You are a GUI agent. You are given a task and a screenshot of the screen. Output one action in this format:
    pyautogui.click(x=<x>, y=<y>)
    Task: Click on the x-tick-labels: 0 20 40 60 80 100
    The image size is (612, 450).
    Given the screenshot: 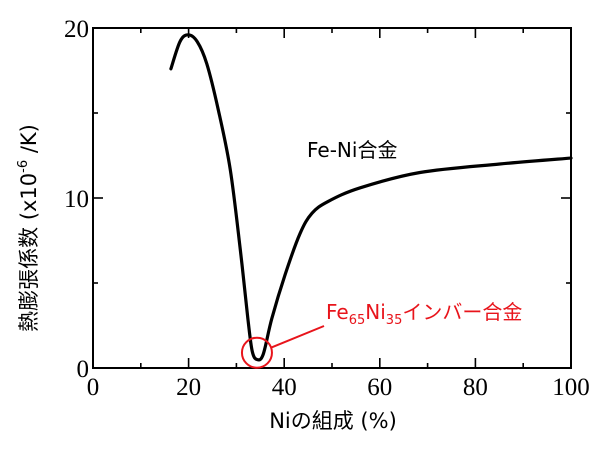 What is the action you would take?
    pyautogui.click(x=338, y=387)
    